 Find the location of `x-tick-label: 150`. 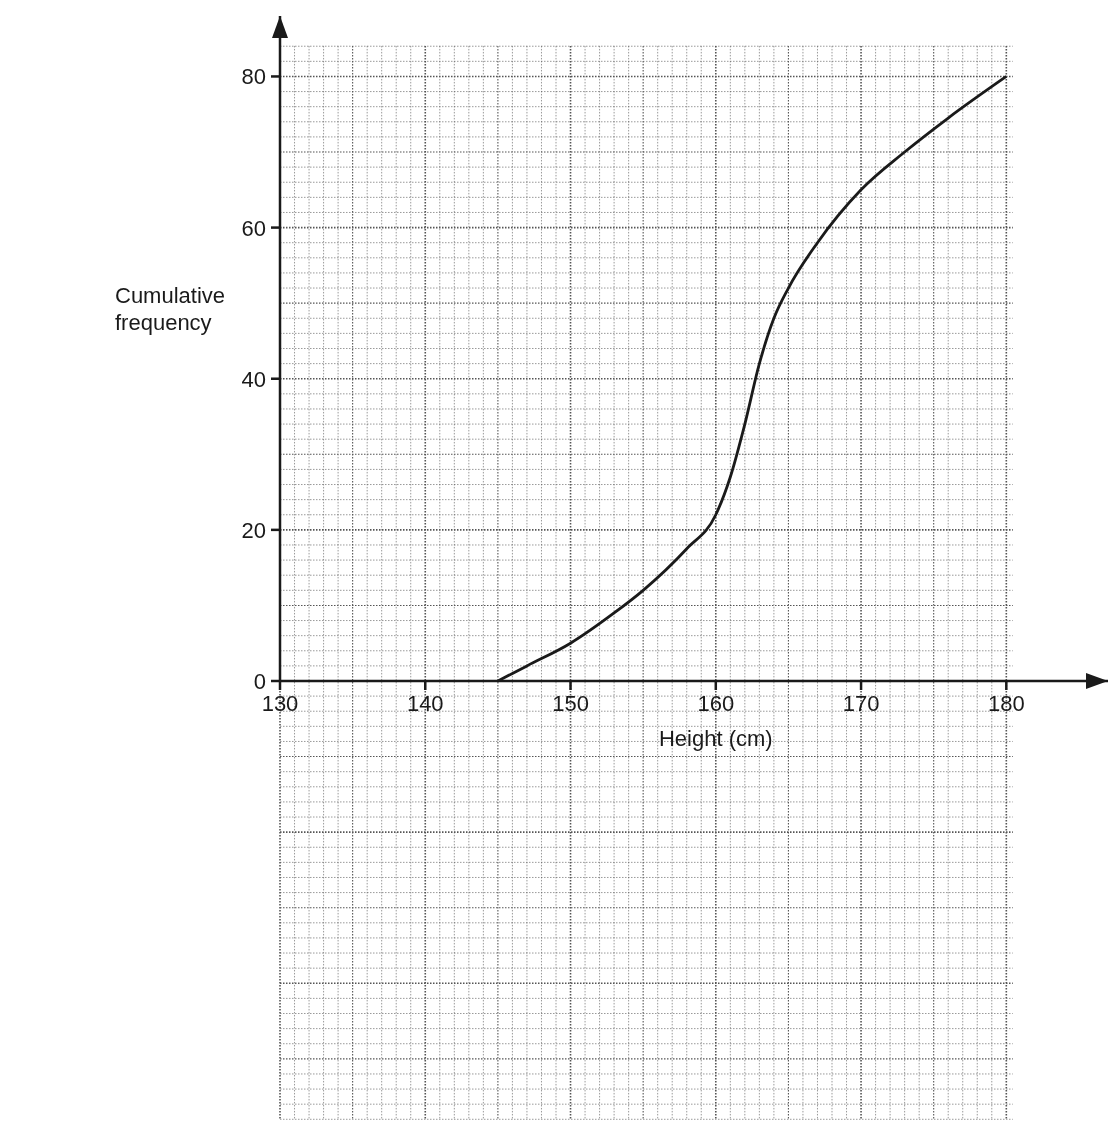

x-tick-label: 150 is located at coordinates (570, 703).